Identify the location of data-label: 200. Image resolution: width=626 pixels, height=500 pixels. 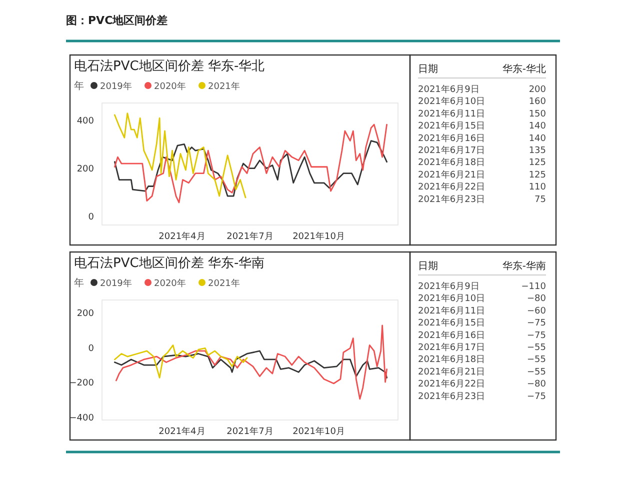
(537, 90).